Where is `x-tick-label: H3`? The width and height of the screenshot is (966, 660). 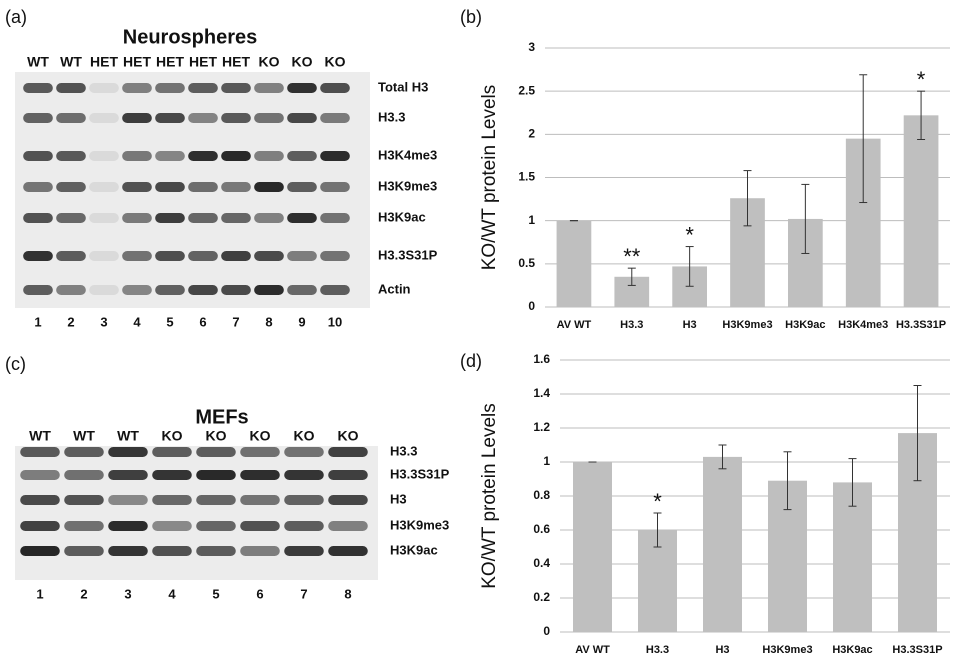 x-tick-label: H3 is located at coordinates (690, 325).